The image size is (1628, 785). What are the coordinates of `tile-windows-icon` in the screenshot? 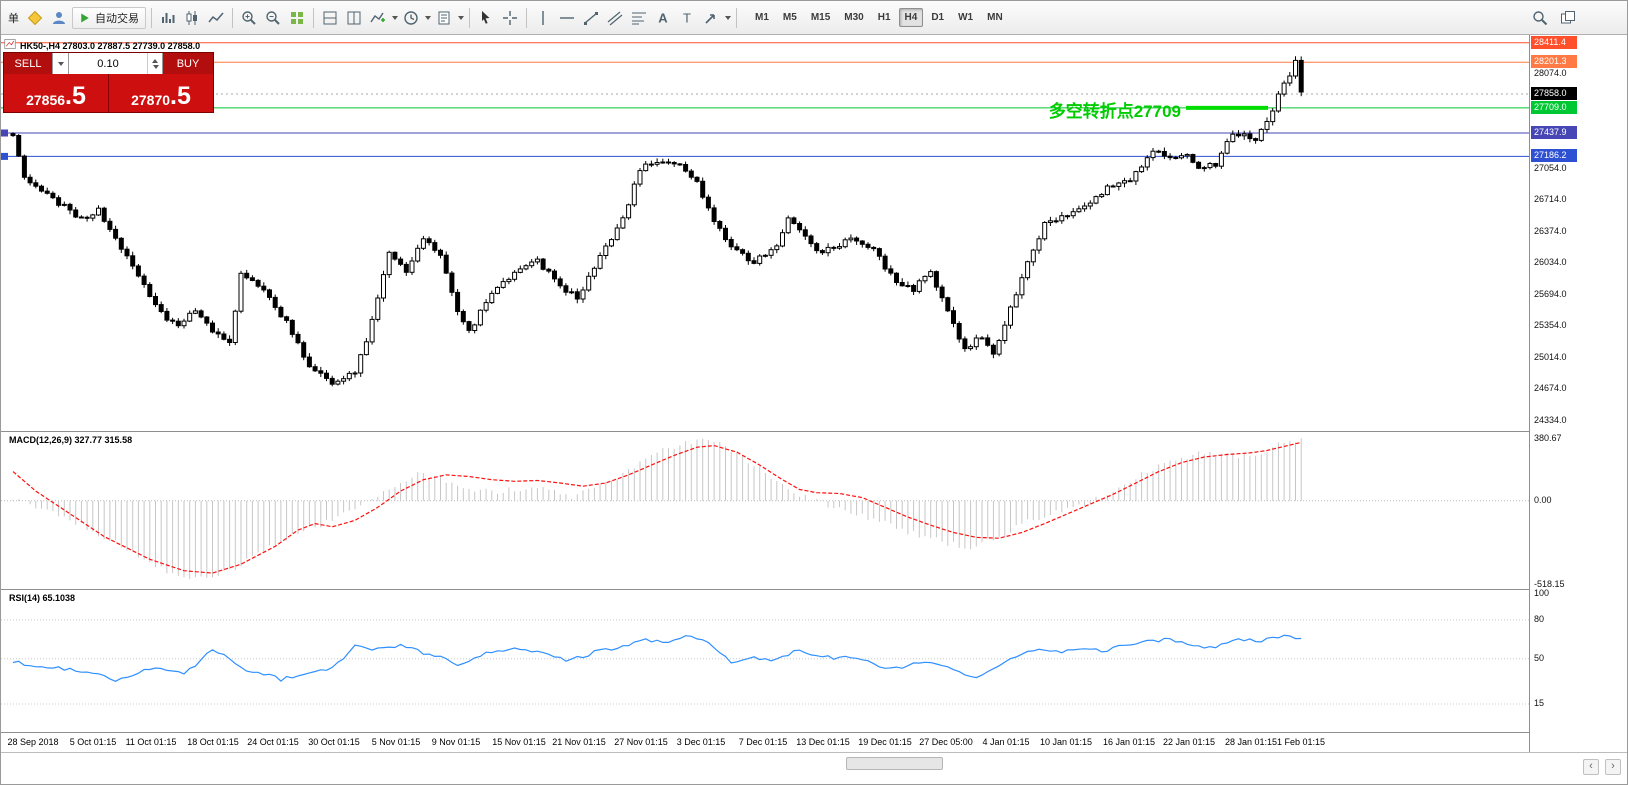 It's located at (297, 18).